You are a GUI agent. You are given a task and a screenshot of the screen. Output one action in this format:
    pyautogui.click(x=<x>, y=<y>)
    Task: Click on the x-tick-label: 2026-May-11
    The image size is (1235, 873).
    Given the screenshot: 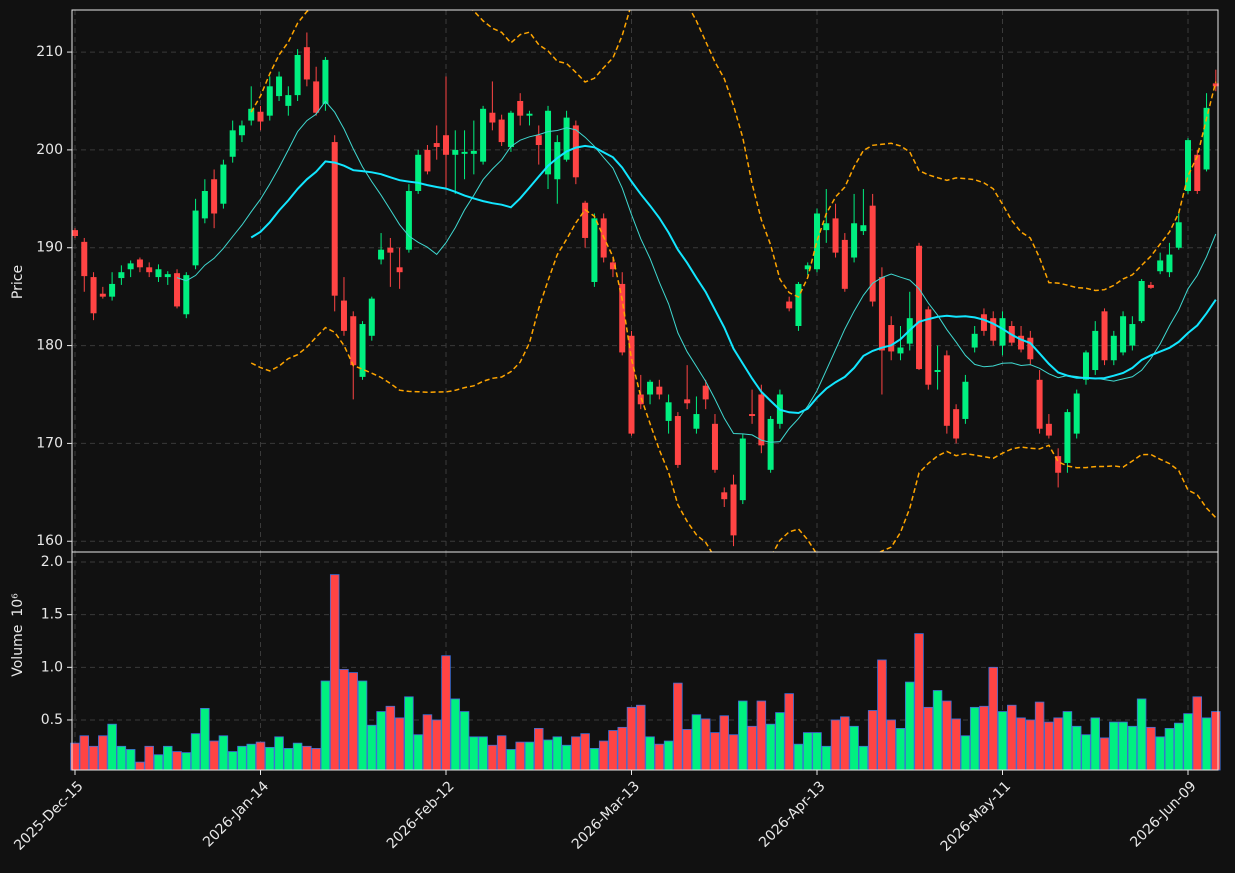 What is the action you would take?
    pyautogui.click(x=976, y=816)
    